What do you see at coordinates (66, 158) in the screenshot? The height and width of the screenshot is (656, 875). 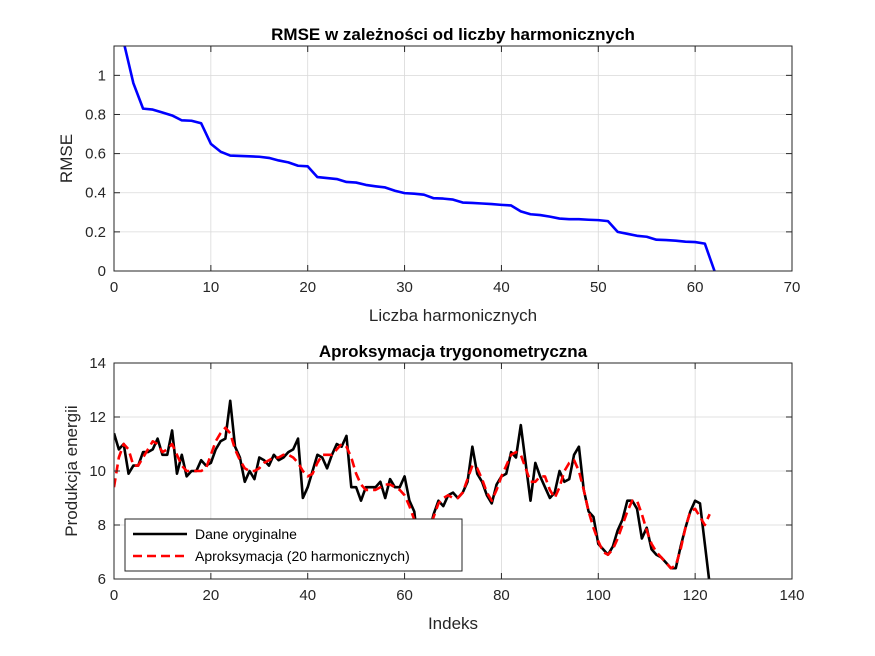 I see `y-axis-label: RMSE` at bounding box center [66, 158].